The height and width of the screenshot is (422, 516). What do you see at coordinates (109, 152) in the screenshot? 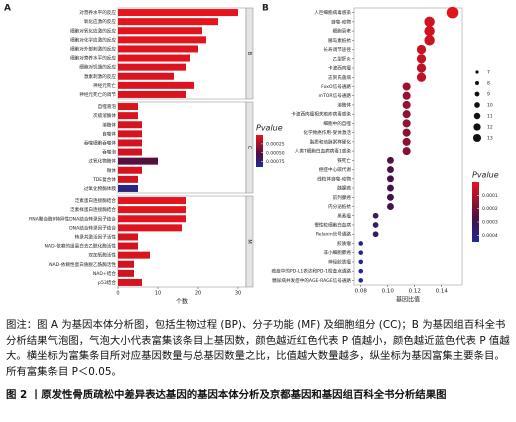
I see `category-label: 吞噬泡` at bounding box center [109, 152].